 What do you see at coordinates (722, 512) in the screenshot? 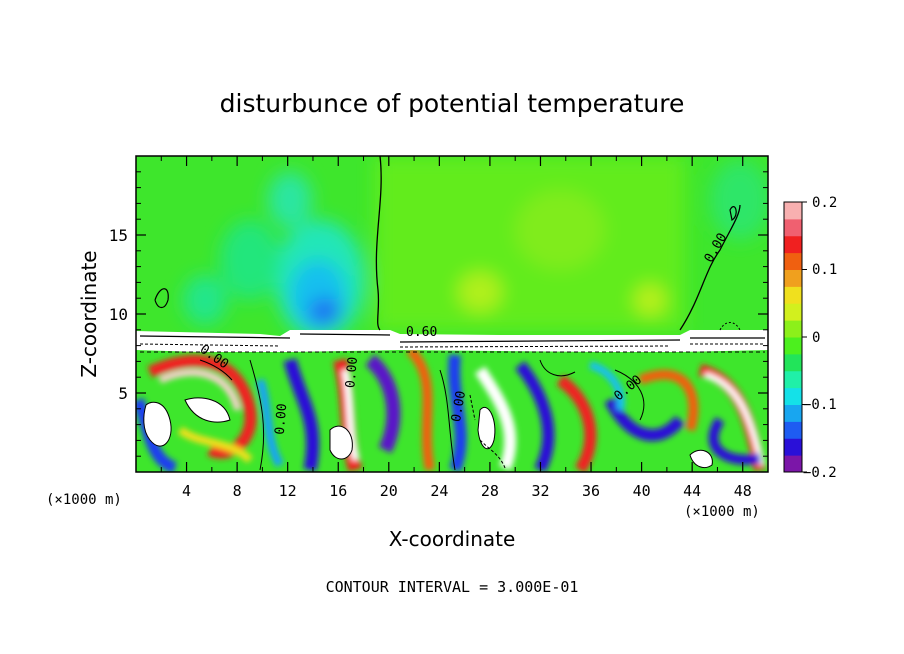
I see `x-unit-label-right: (×1000 m)` at bounding box center [722, 512].